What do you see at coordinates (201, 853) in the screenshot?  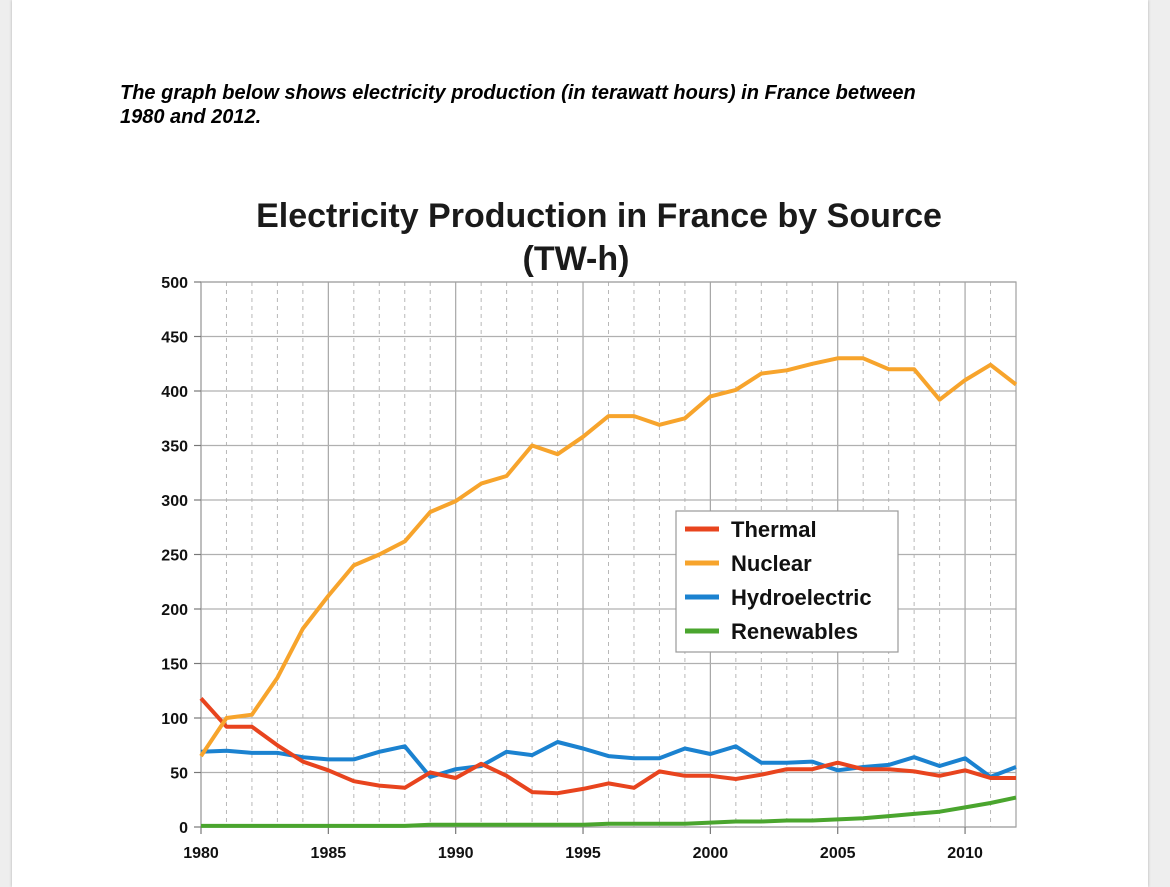 I see `x-tick-label: 1980` at bounding box center [201, 853].